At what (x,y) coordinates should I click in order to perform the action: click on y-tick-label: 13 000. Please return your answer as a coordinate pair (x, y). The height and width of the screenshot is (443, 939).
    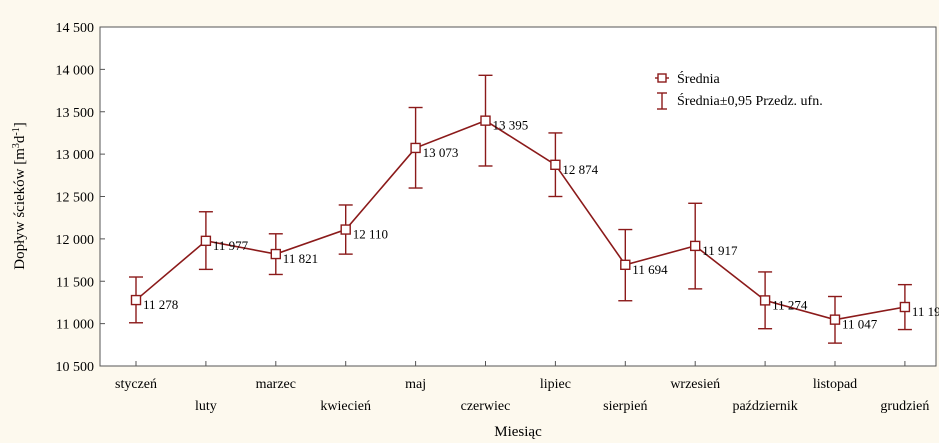
    Looking at the image, I should click on (75, 155).